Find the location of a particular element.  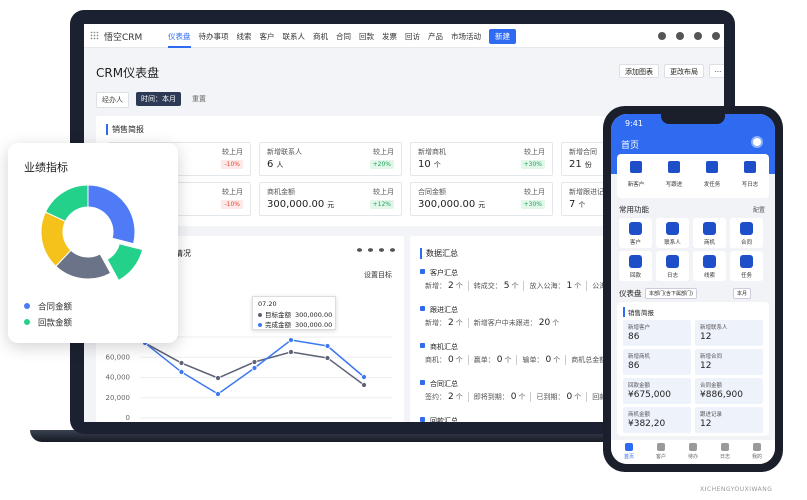

phone-stat: 新增客户 86 is located at coordinates (657, 333).